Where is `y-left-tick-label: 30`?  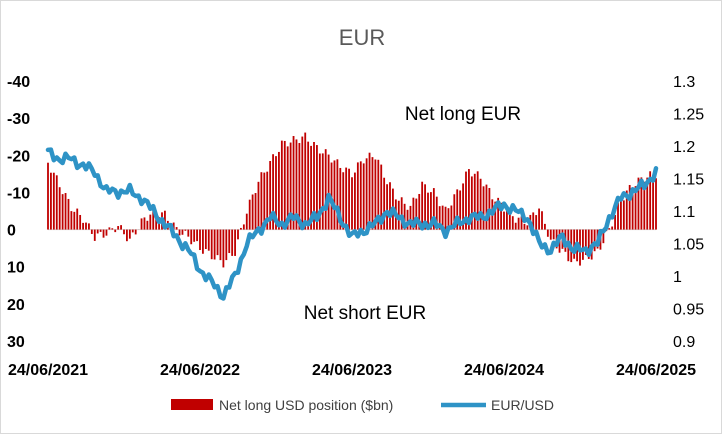 y-left-tick-label: 30 is located at coordinates (16, 342).